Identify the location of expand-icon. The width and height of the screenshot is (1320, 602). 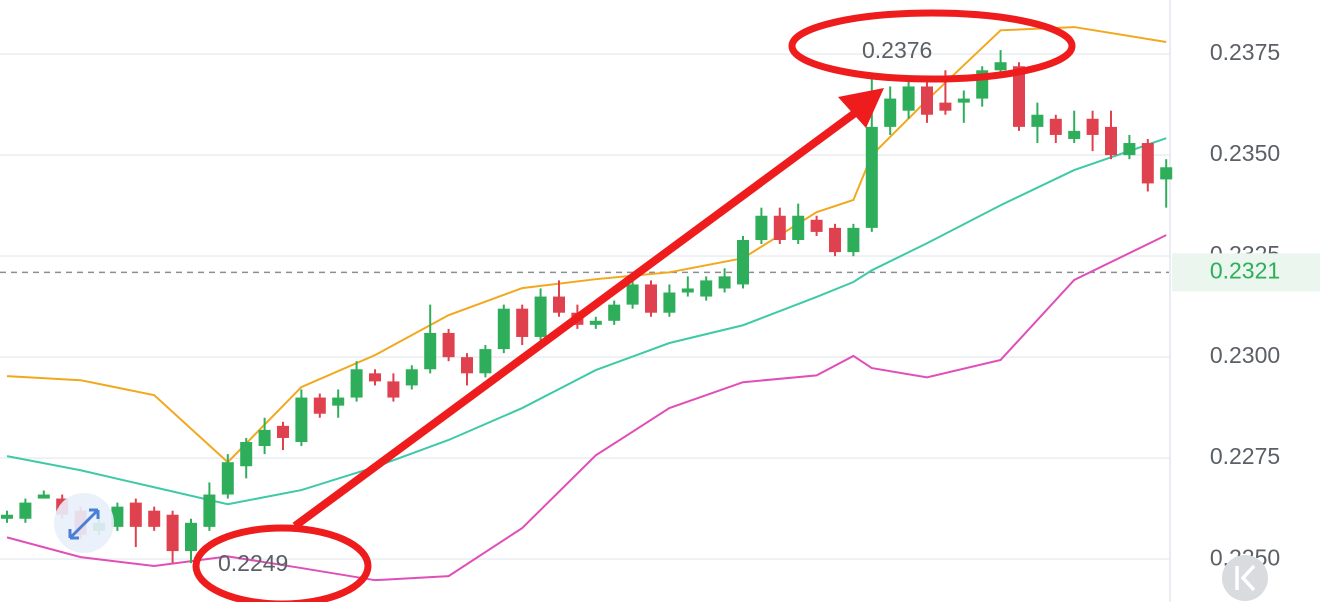
(84, 524).